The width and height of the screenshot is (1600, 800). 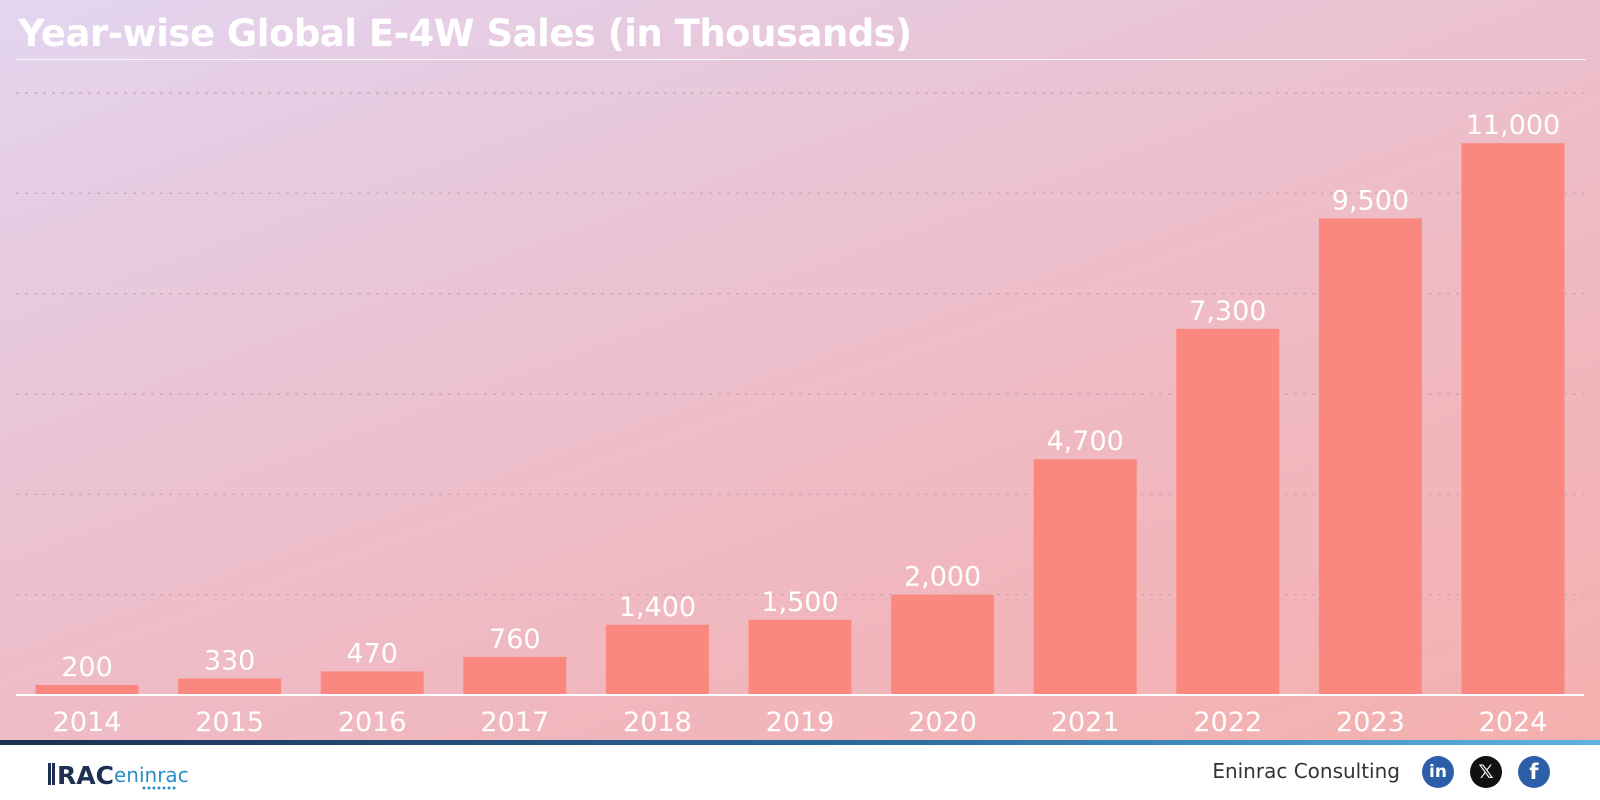 I want to click on x-tick-2016: 2016, so click(x=372, y=722).